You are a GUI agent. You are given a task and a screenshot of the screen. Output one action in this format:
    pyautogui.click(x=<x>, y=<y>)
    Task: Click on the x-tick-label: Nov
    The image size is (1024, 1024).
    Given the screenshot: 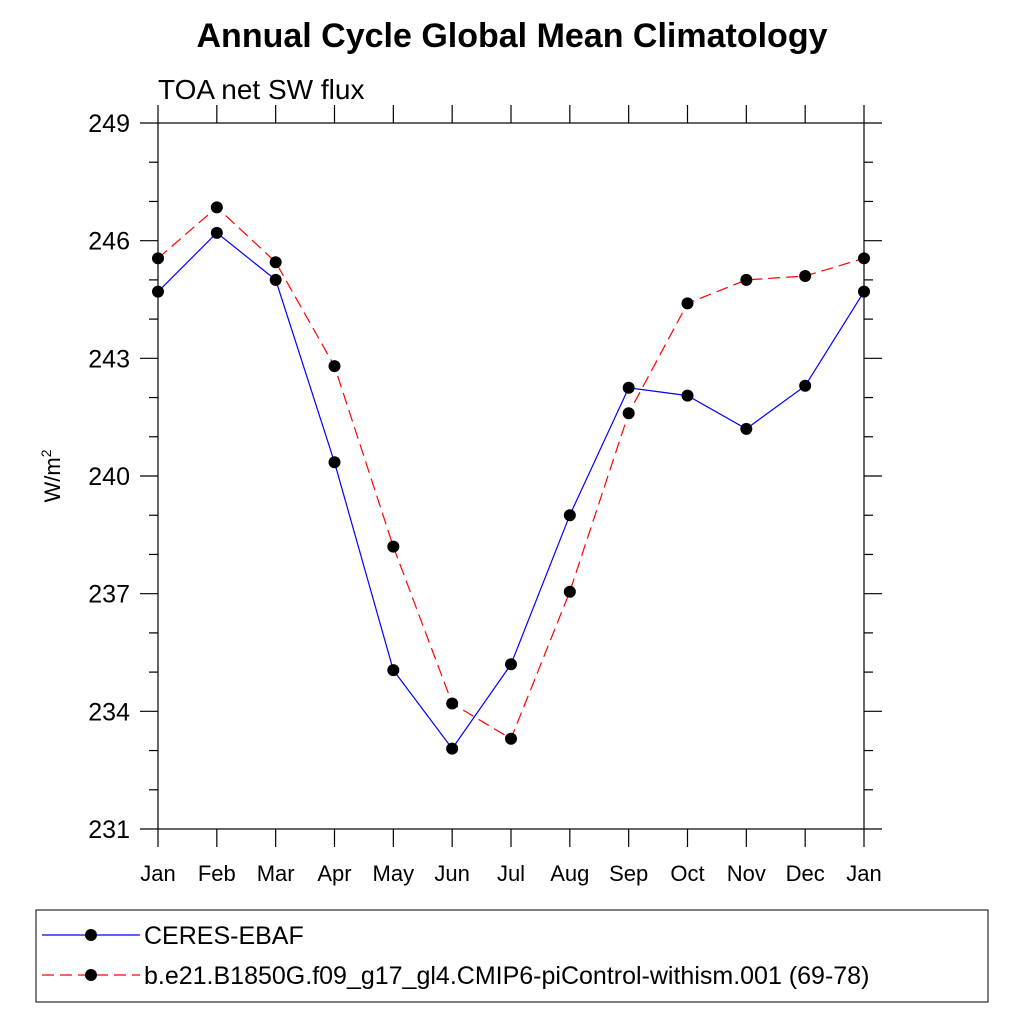 What is the action you would take?
    pyautogui.click(x=746, y=873)
    